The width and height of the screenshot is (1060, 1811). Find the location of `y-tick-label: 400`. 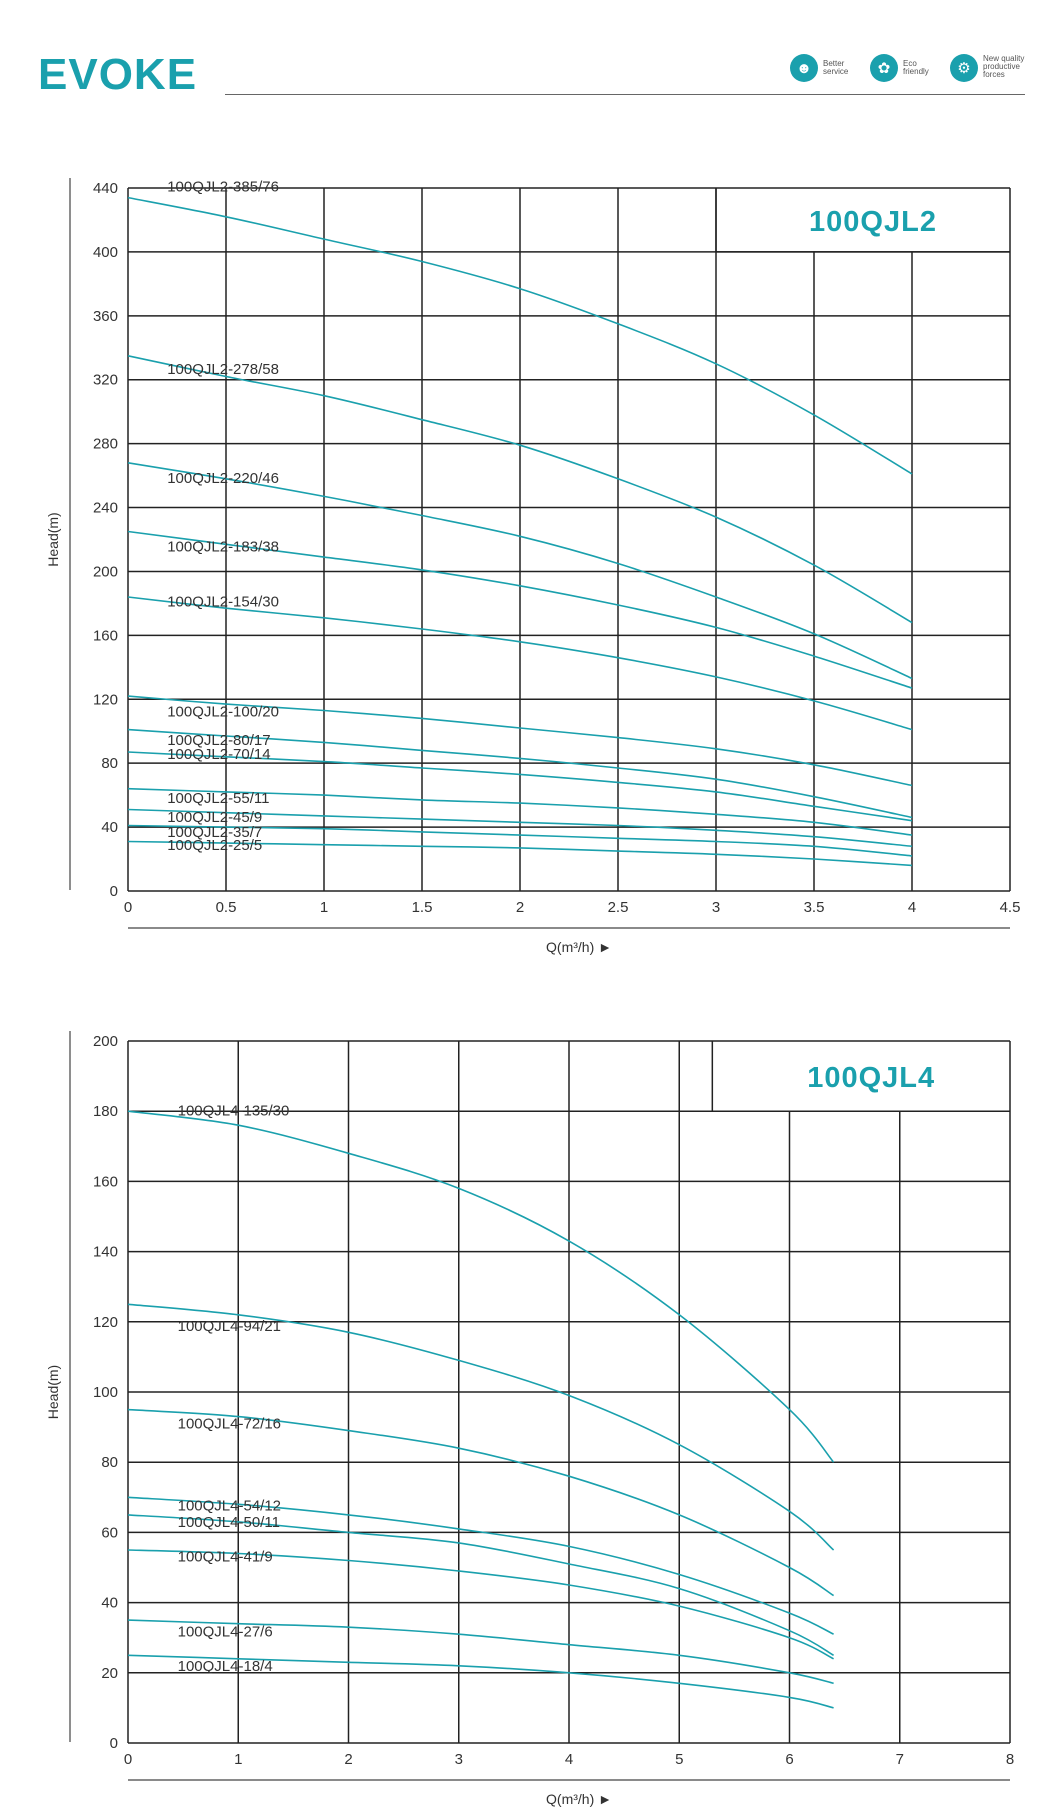

y-tick-label: 400 is located at coordinates (105, 252).